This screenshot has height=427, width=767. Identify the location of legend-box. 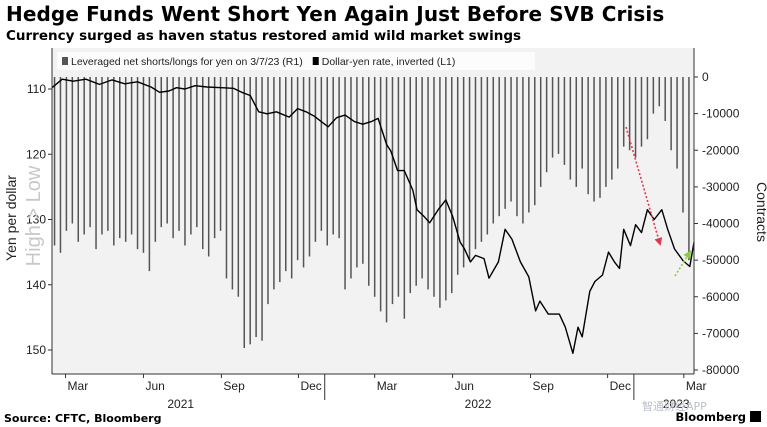
(296, 61).